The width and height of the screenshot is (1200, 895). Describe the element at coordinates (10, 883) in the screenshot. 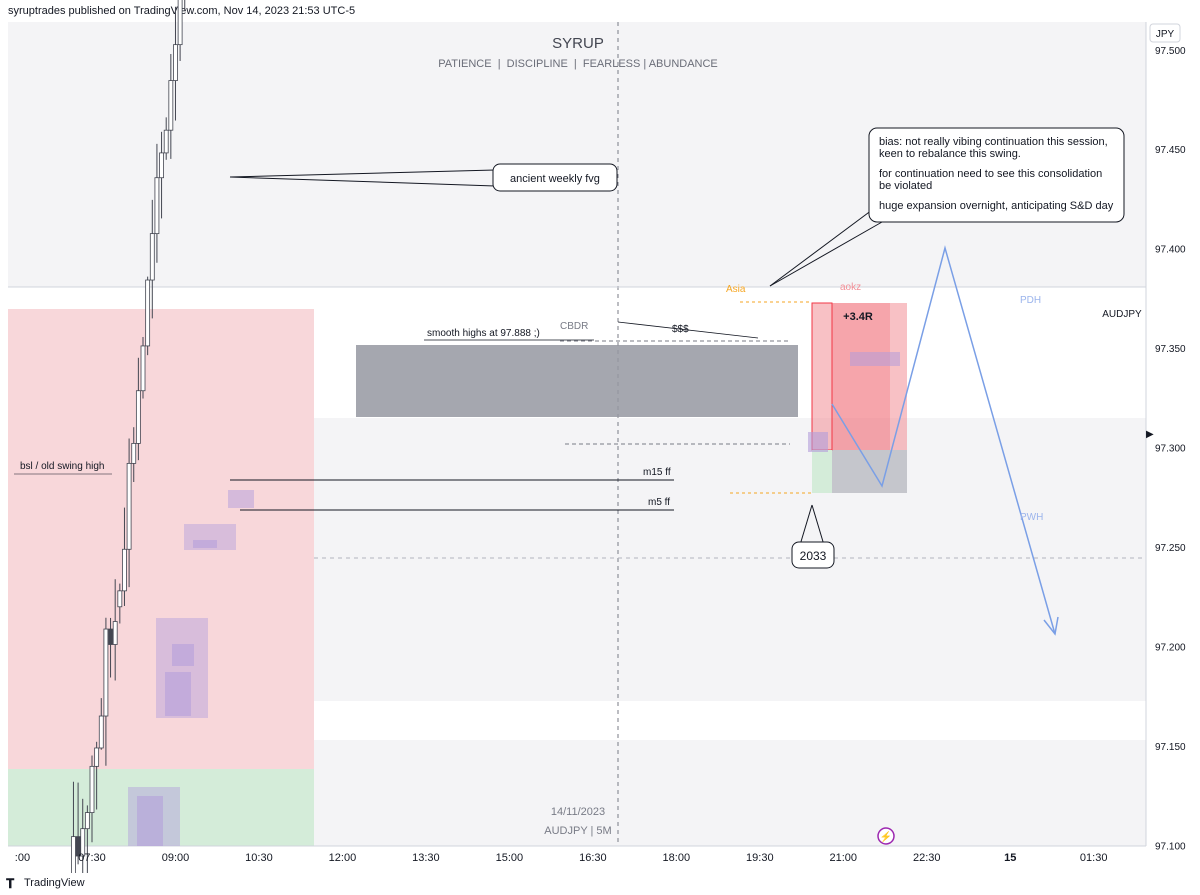

I see `tradingview-logo-icon: 𝐓` at that location.